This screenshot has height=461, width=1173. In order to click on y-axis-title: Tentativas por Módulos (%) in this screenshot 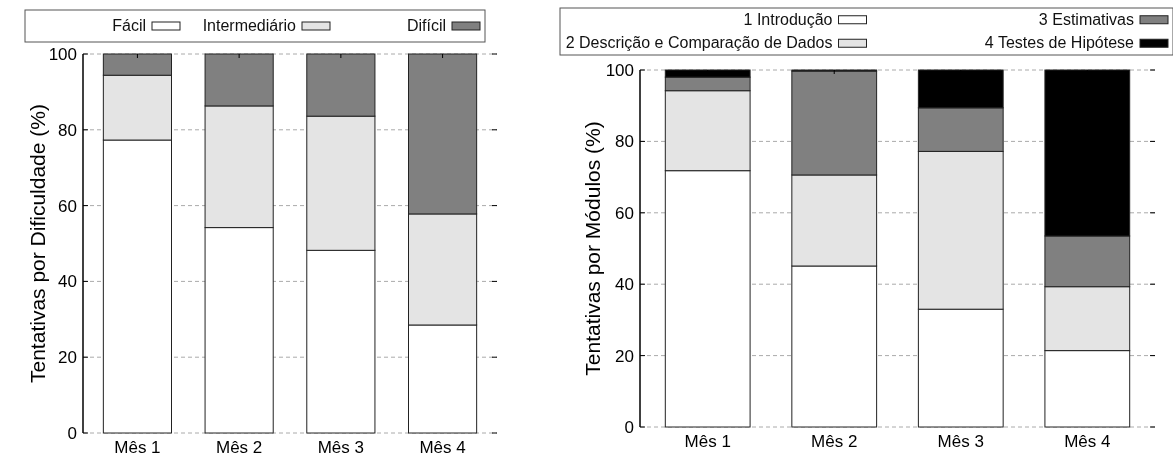, I will do `click(592, 248)`.